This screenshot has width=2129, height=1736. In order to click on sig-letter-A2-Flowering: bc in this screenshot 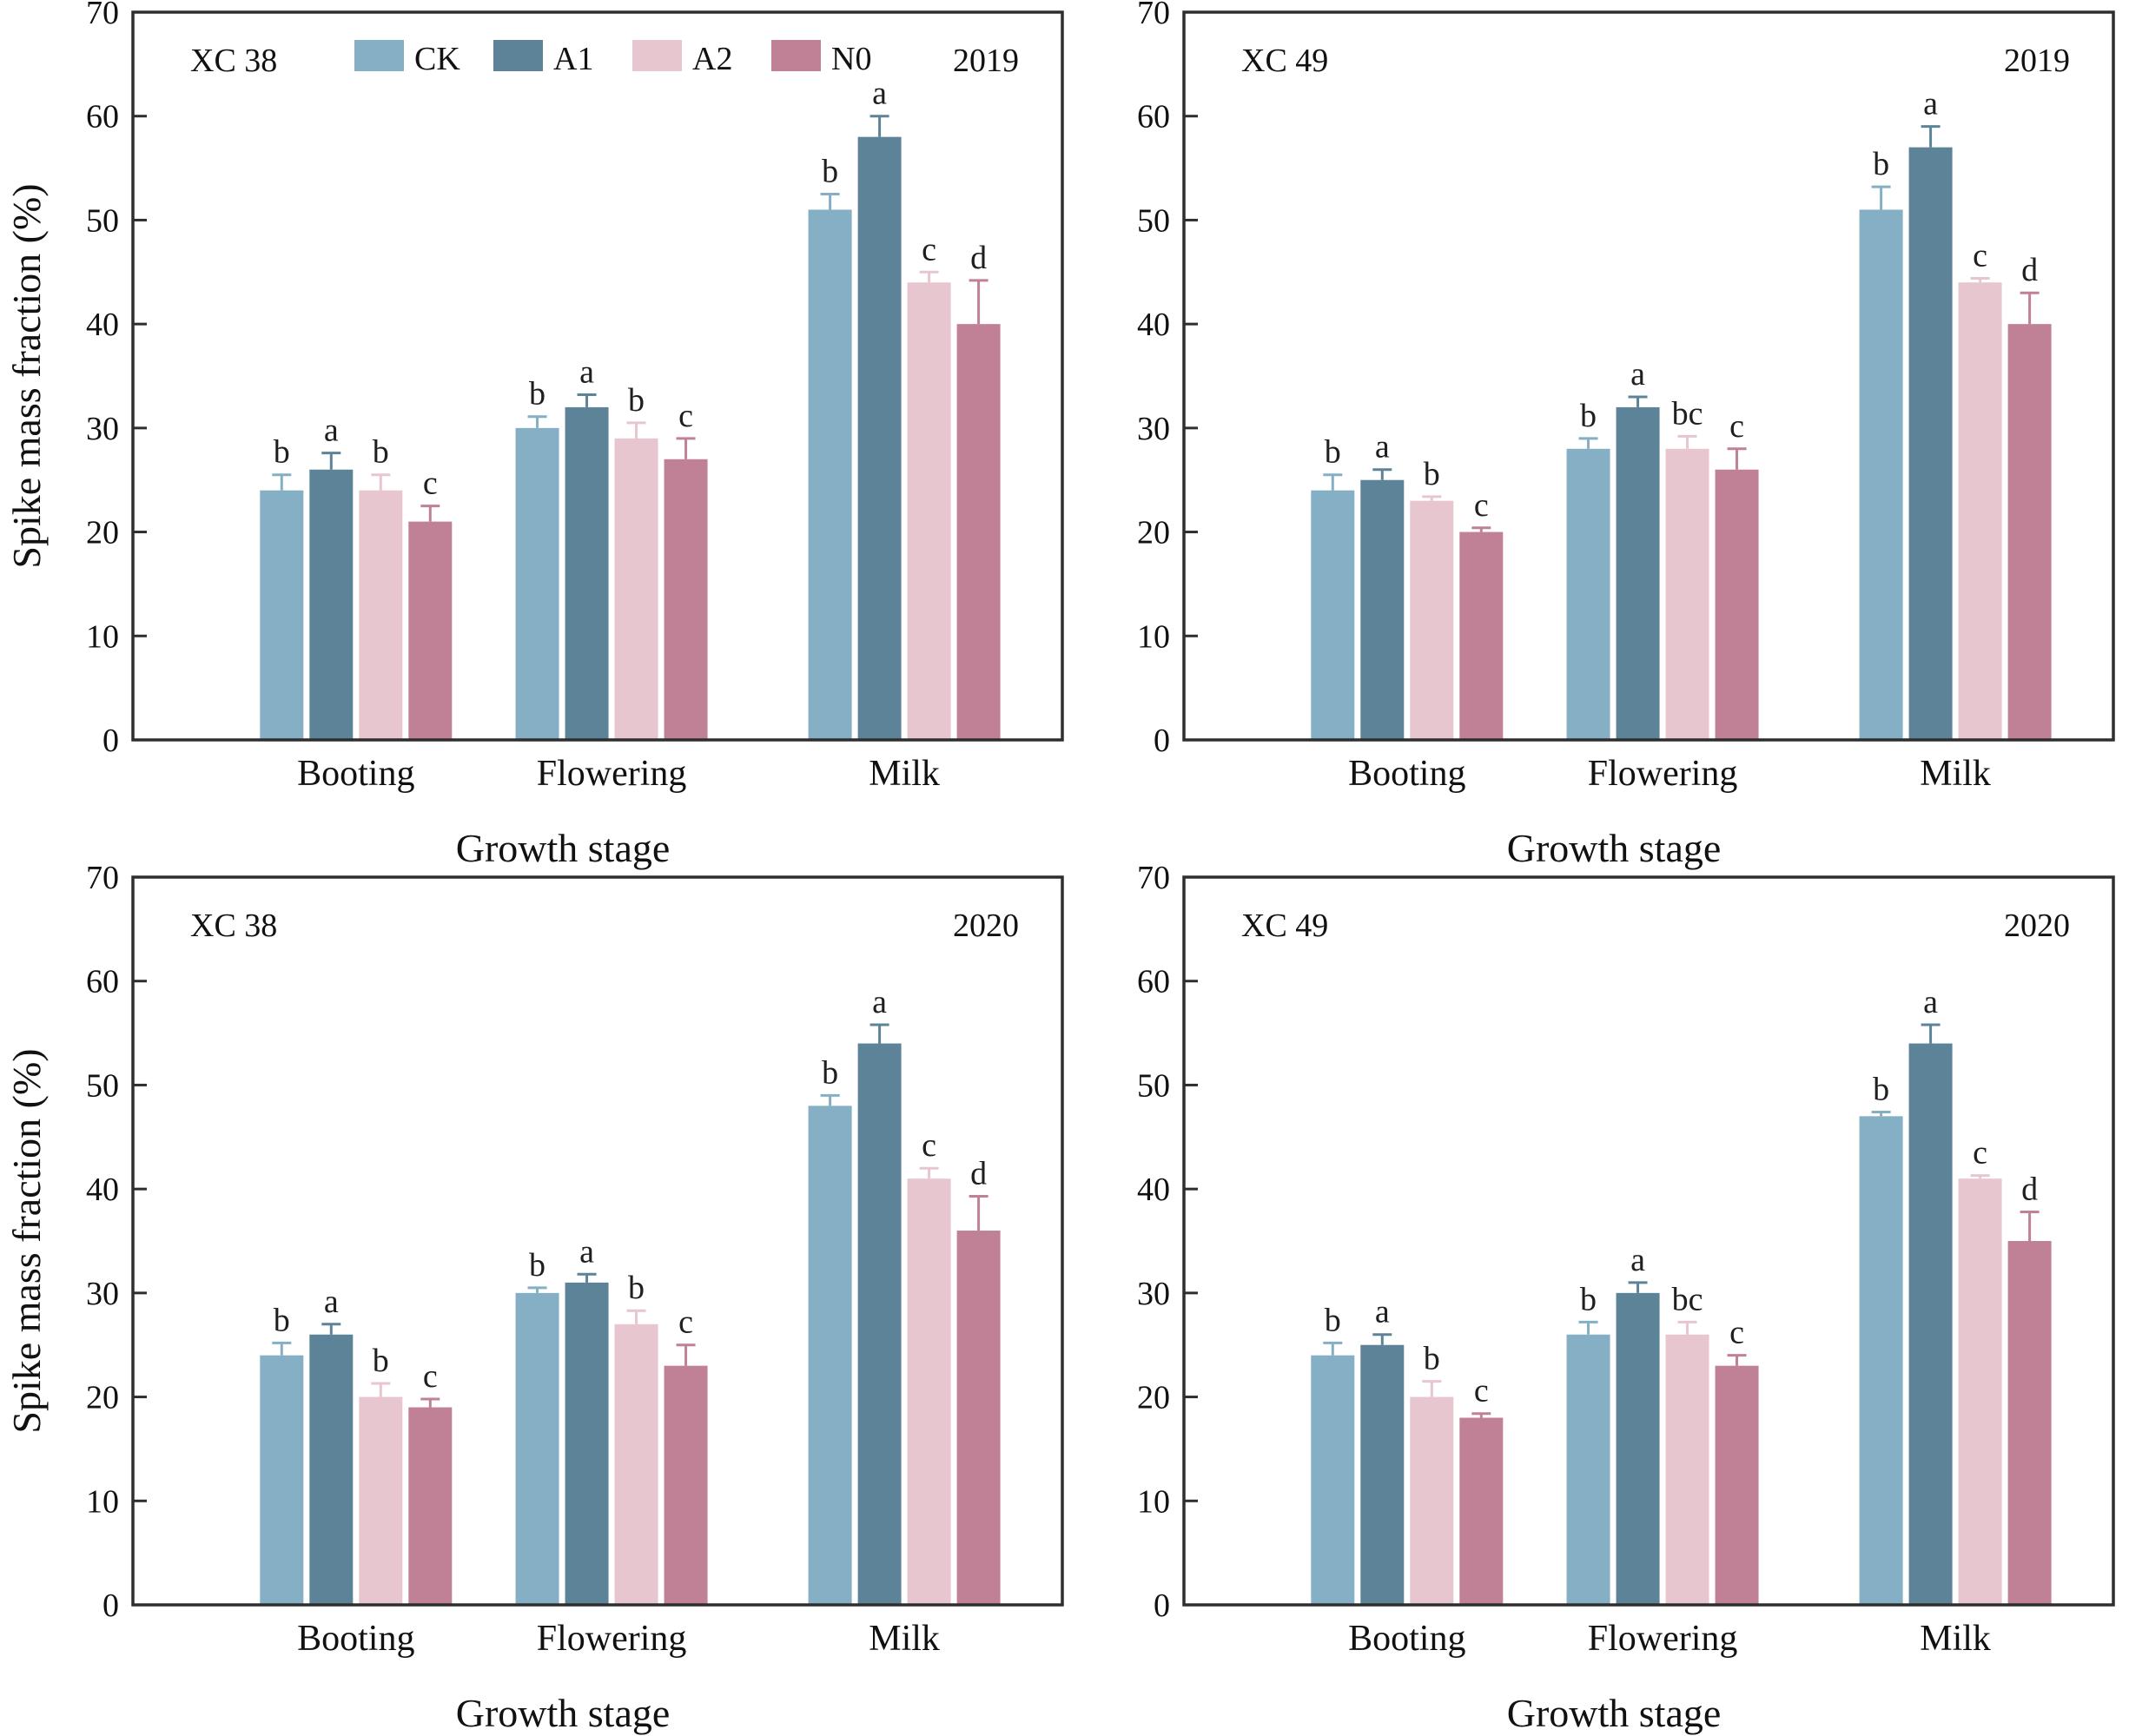, I will do `click(1687, 413)`.